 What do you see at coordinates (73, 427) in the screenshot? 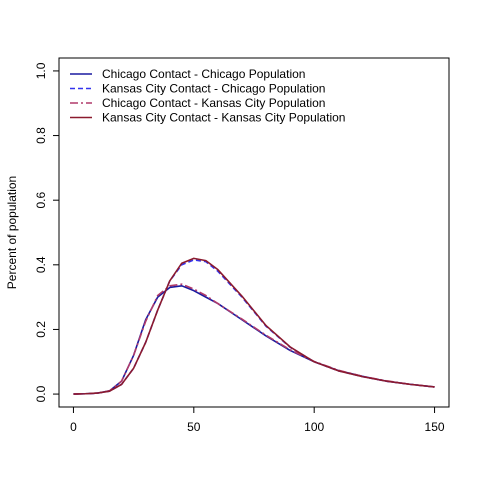
I see `x-tick-label: 0` at bounding box center [73, 427].